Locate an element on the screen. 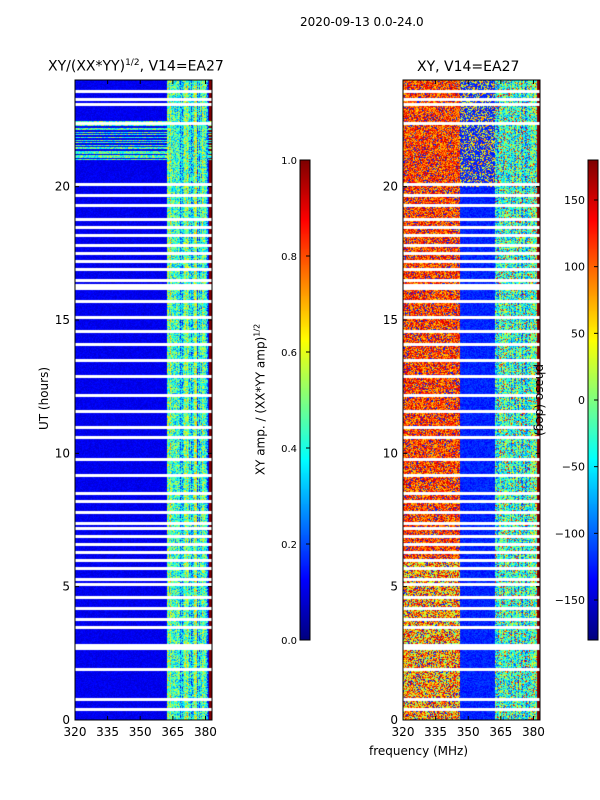 This screenshot has width=600, height=800. left-plot-title: XY/(XX*YY)1/2, V14=EA27 is located at coordinates (136, 66).